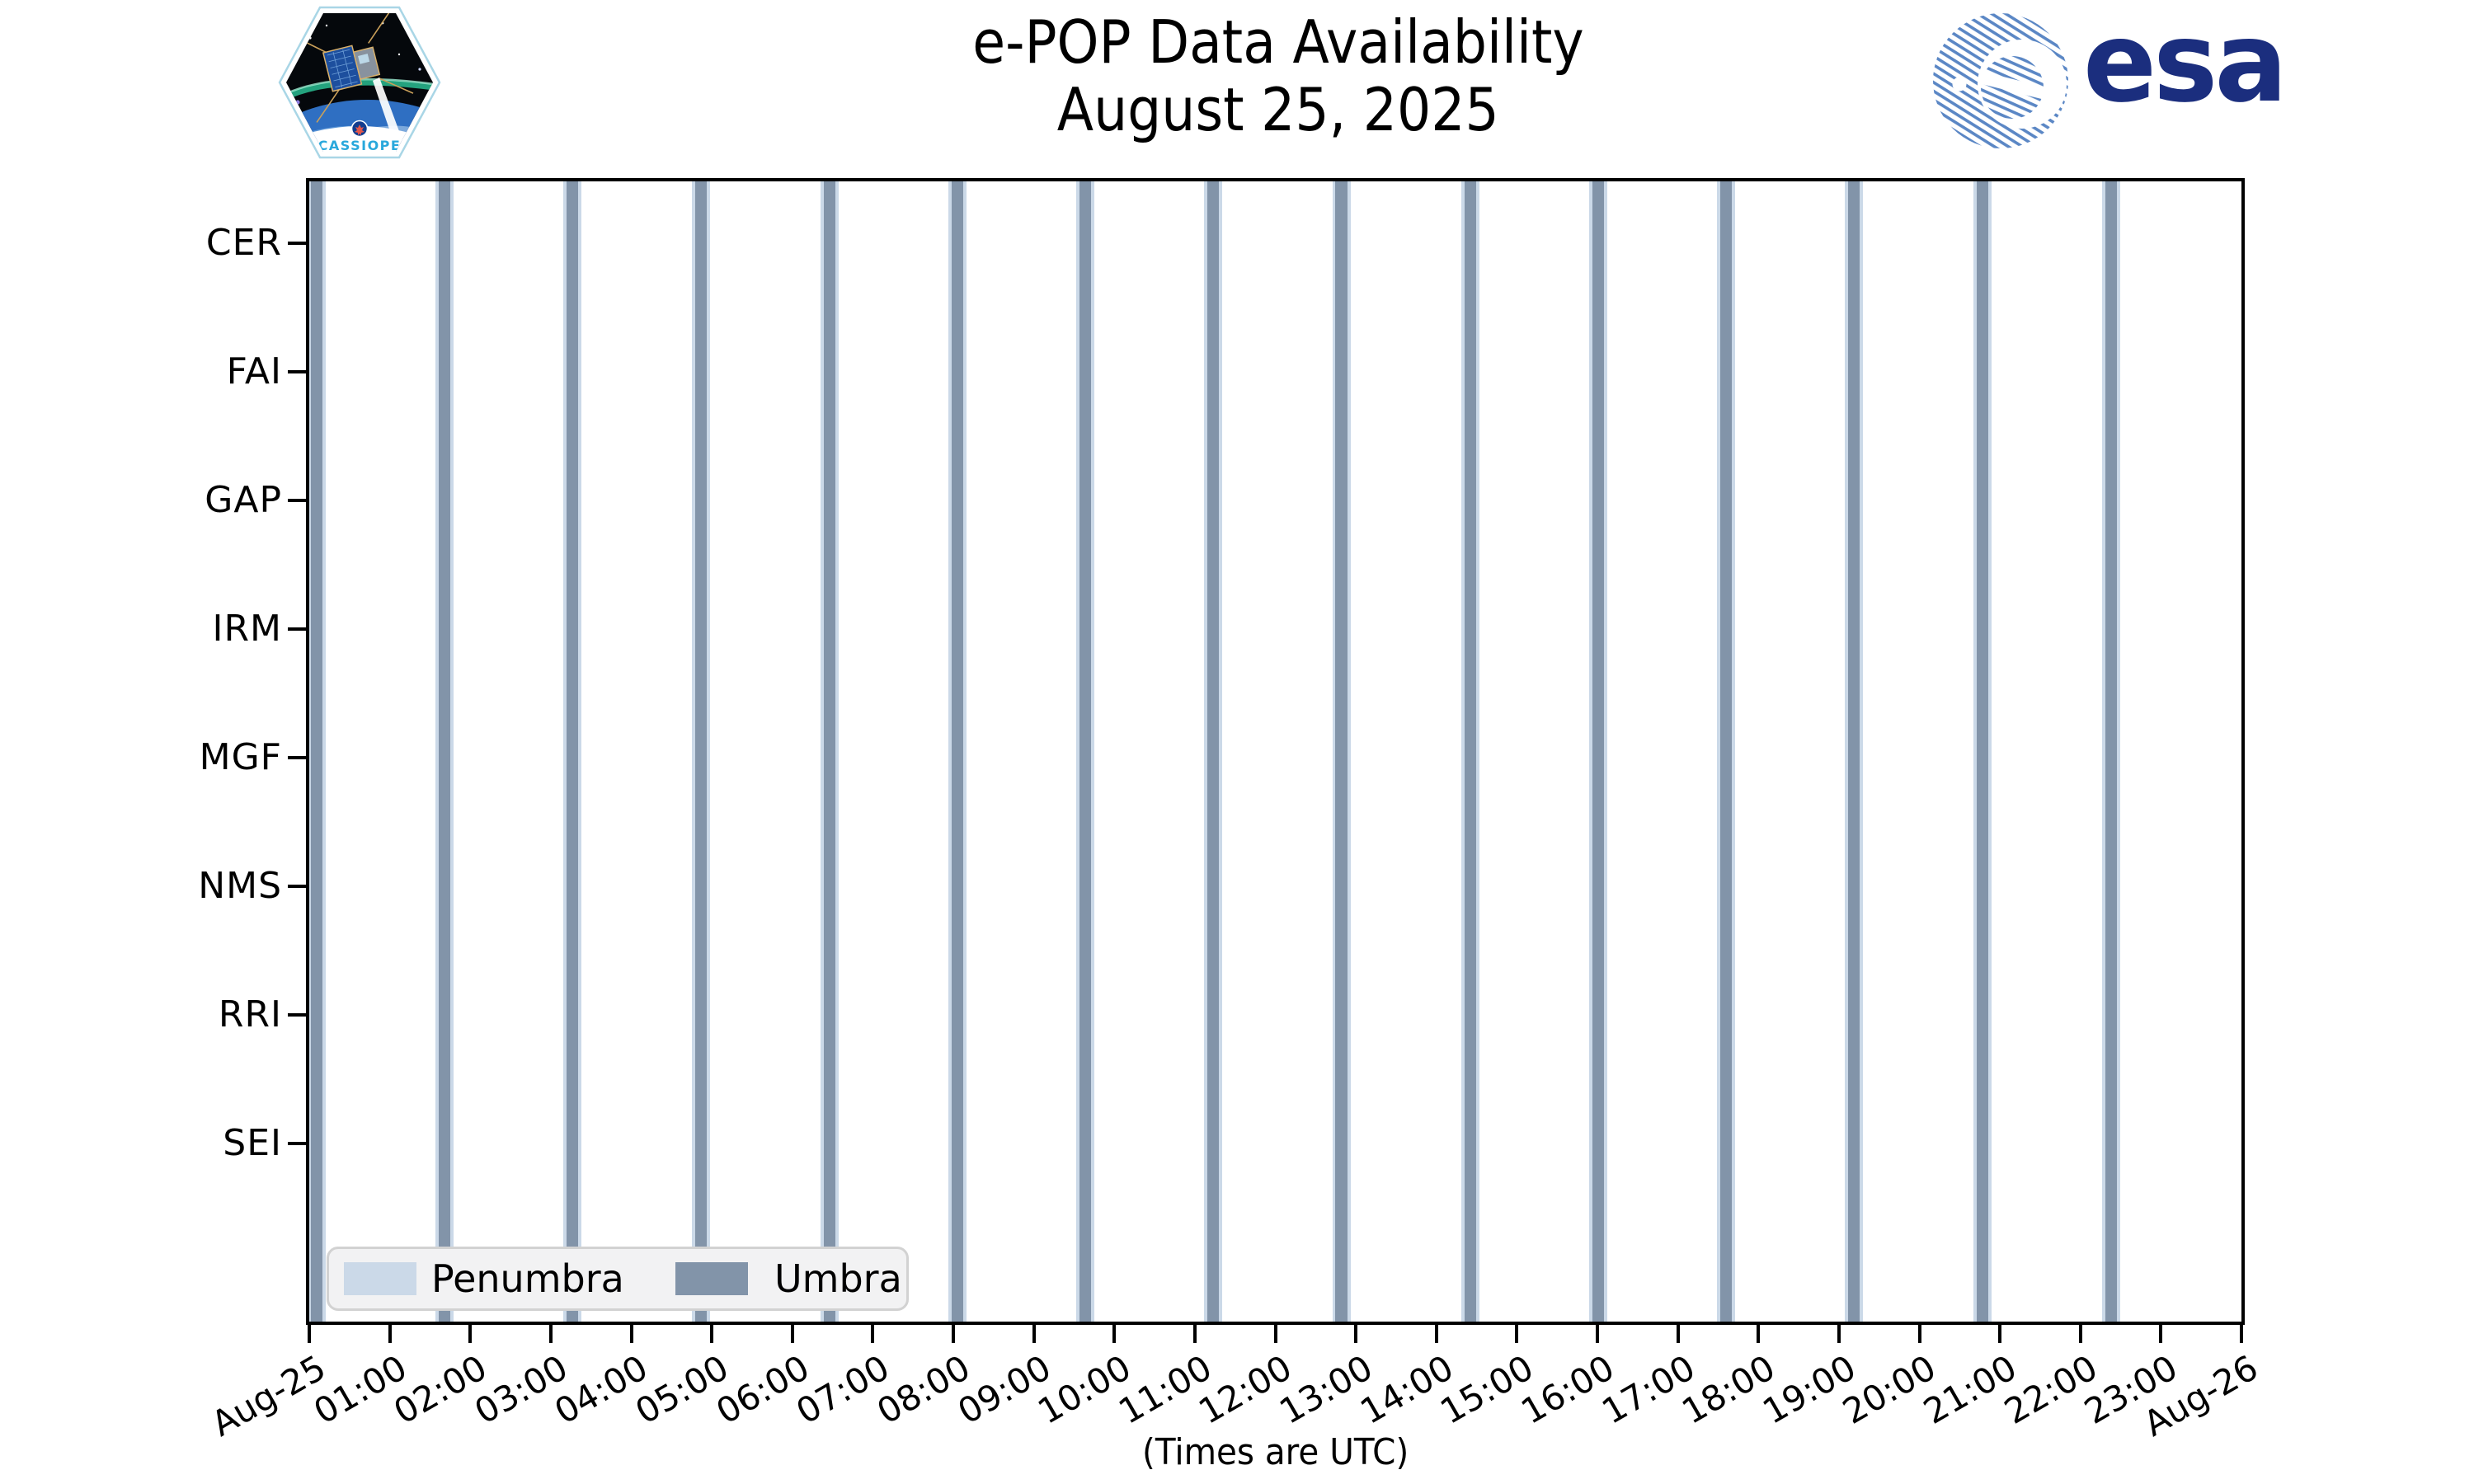 Image resolution: width=2474 pixels, height=1484 pixels. Describe the element at coordinates (1728, 1389) in the screenshot. I see `x-tick-label: 18:00` at that location.